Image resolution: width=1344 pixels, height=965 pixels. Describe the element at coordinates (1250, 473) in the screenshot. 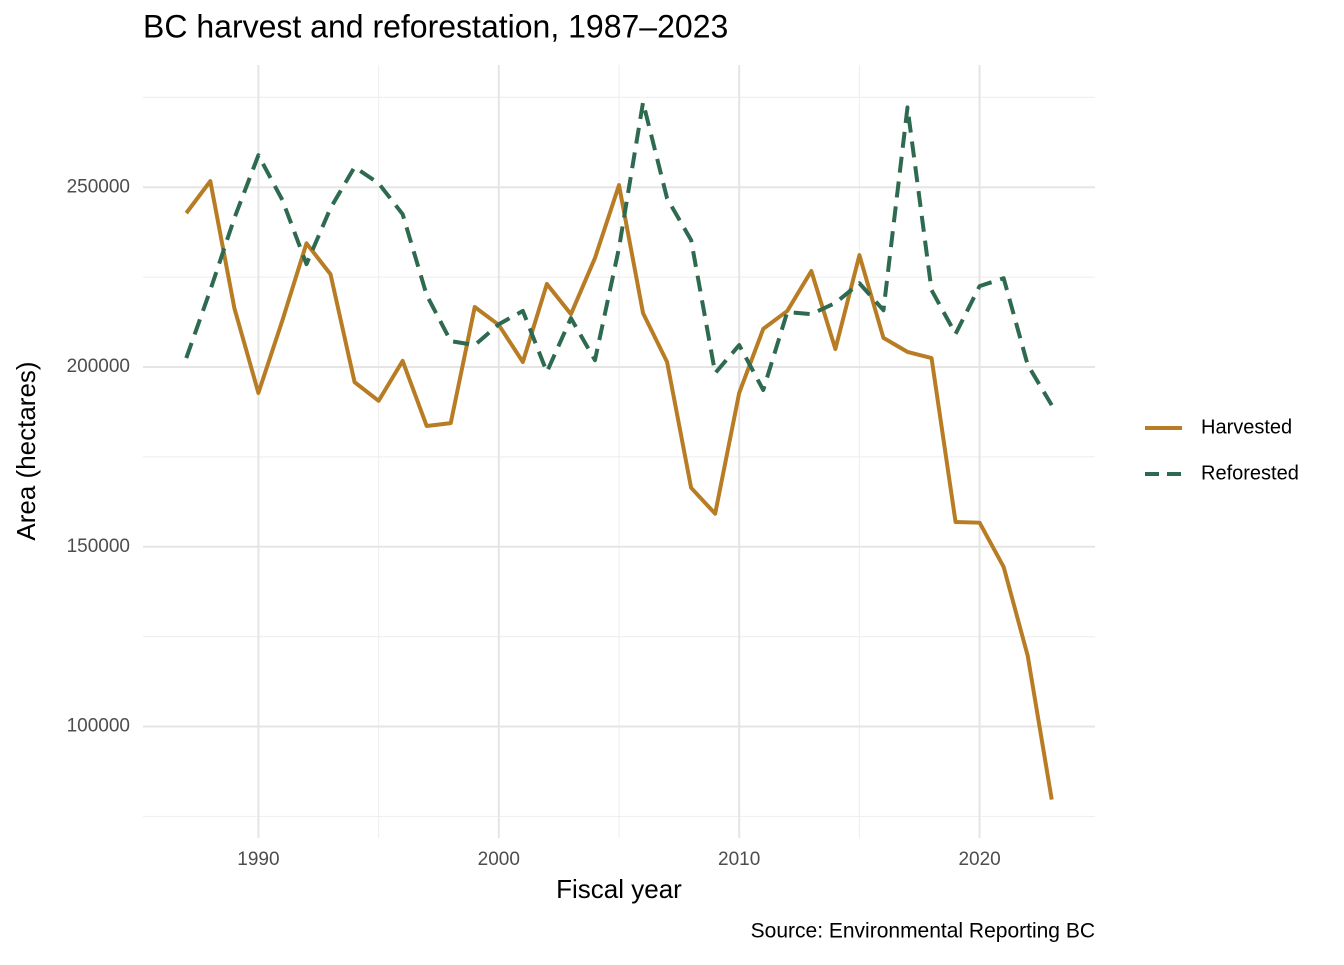

I see `legend-label: Reforested` at that location.